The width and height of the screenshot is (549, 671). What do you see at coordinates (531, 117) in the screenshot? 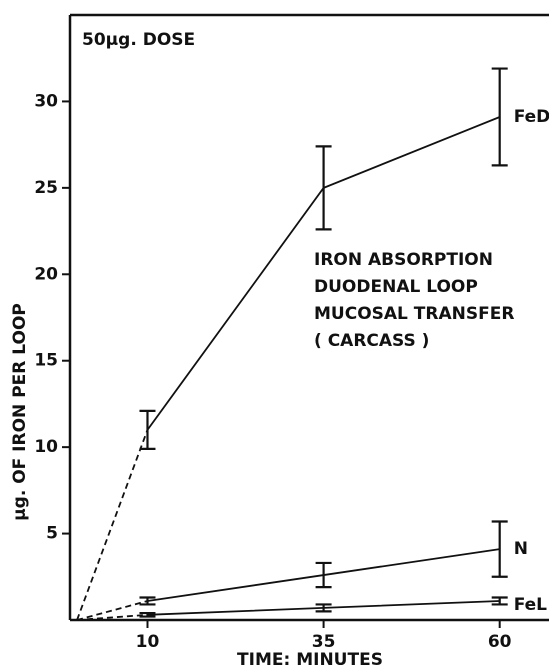
I see `series-label: FeD` at bounding box center [531, 117].